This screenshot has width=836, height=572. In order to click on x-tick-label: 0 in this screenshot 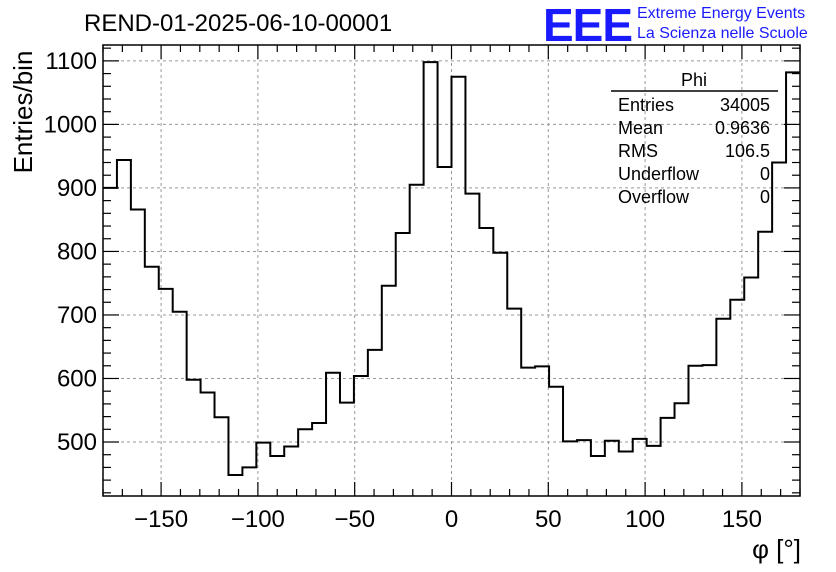, I will do `click(451, 519)`.